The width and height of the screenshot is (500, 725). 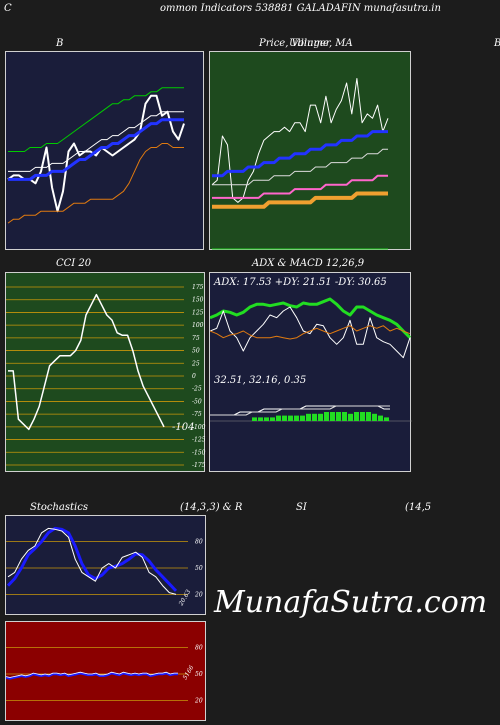 What do you see at coordinates (310, 43) in the screenshot?
I see `price-ma-overlay-label: Ullinger` at bounding box center [310, 43].